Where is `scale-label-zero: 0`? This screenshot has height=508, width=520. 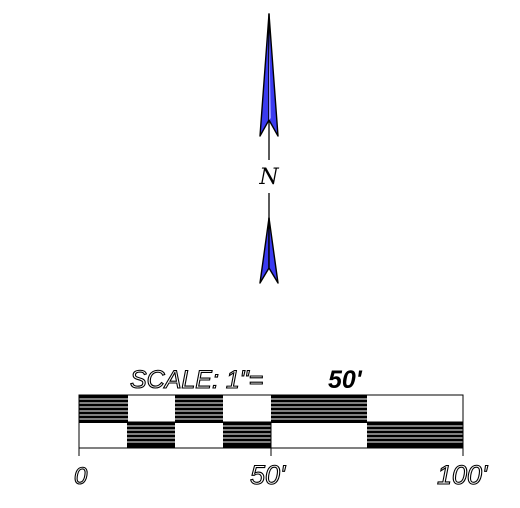 scale-label-zero: 0 is located at coordinates (81, 476).